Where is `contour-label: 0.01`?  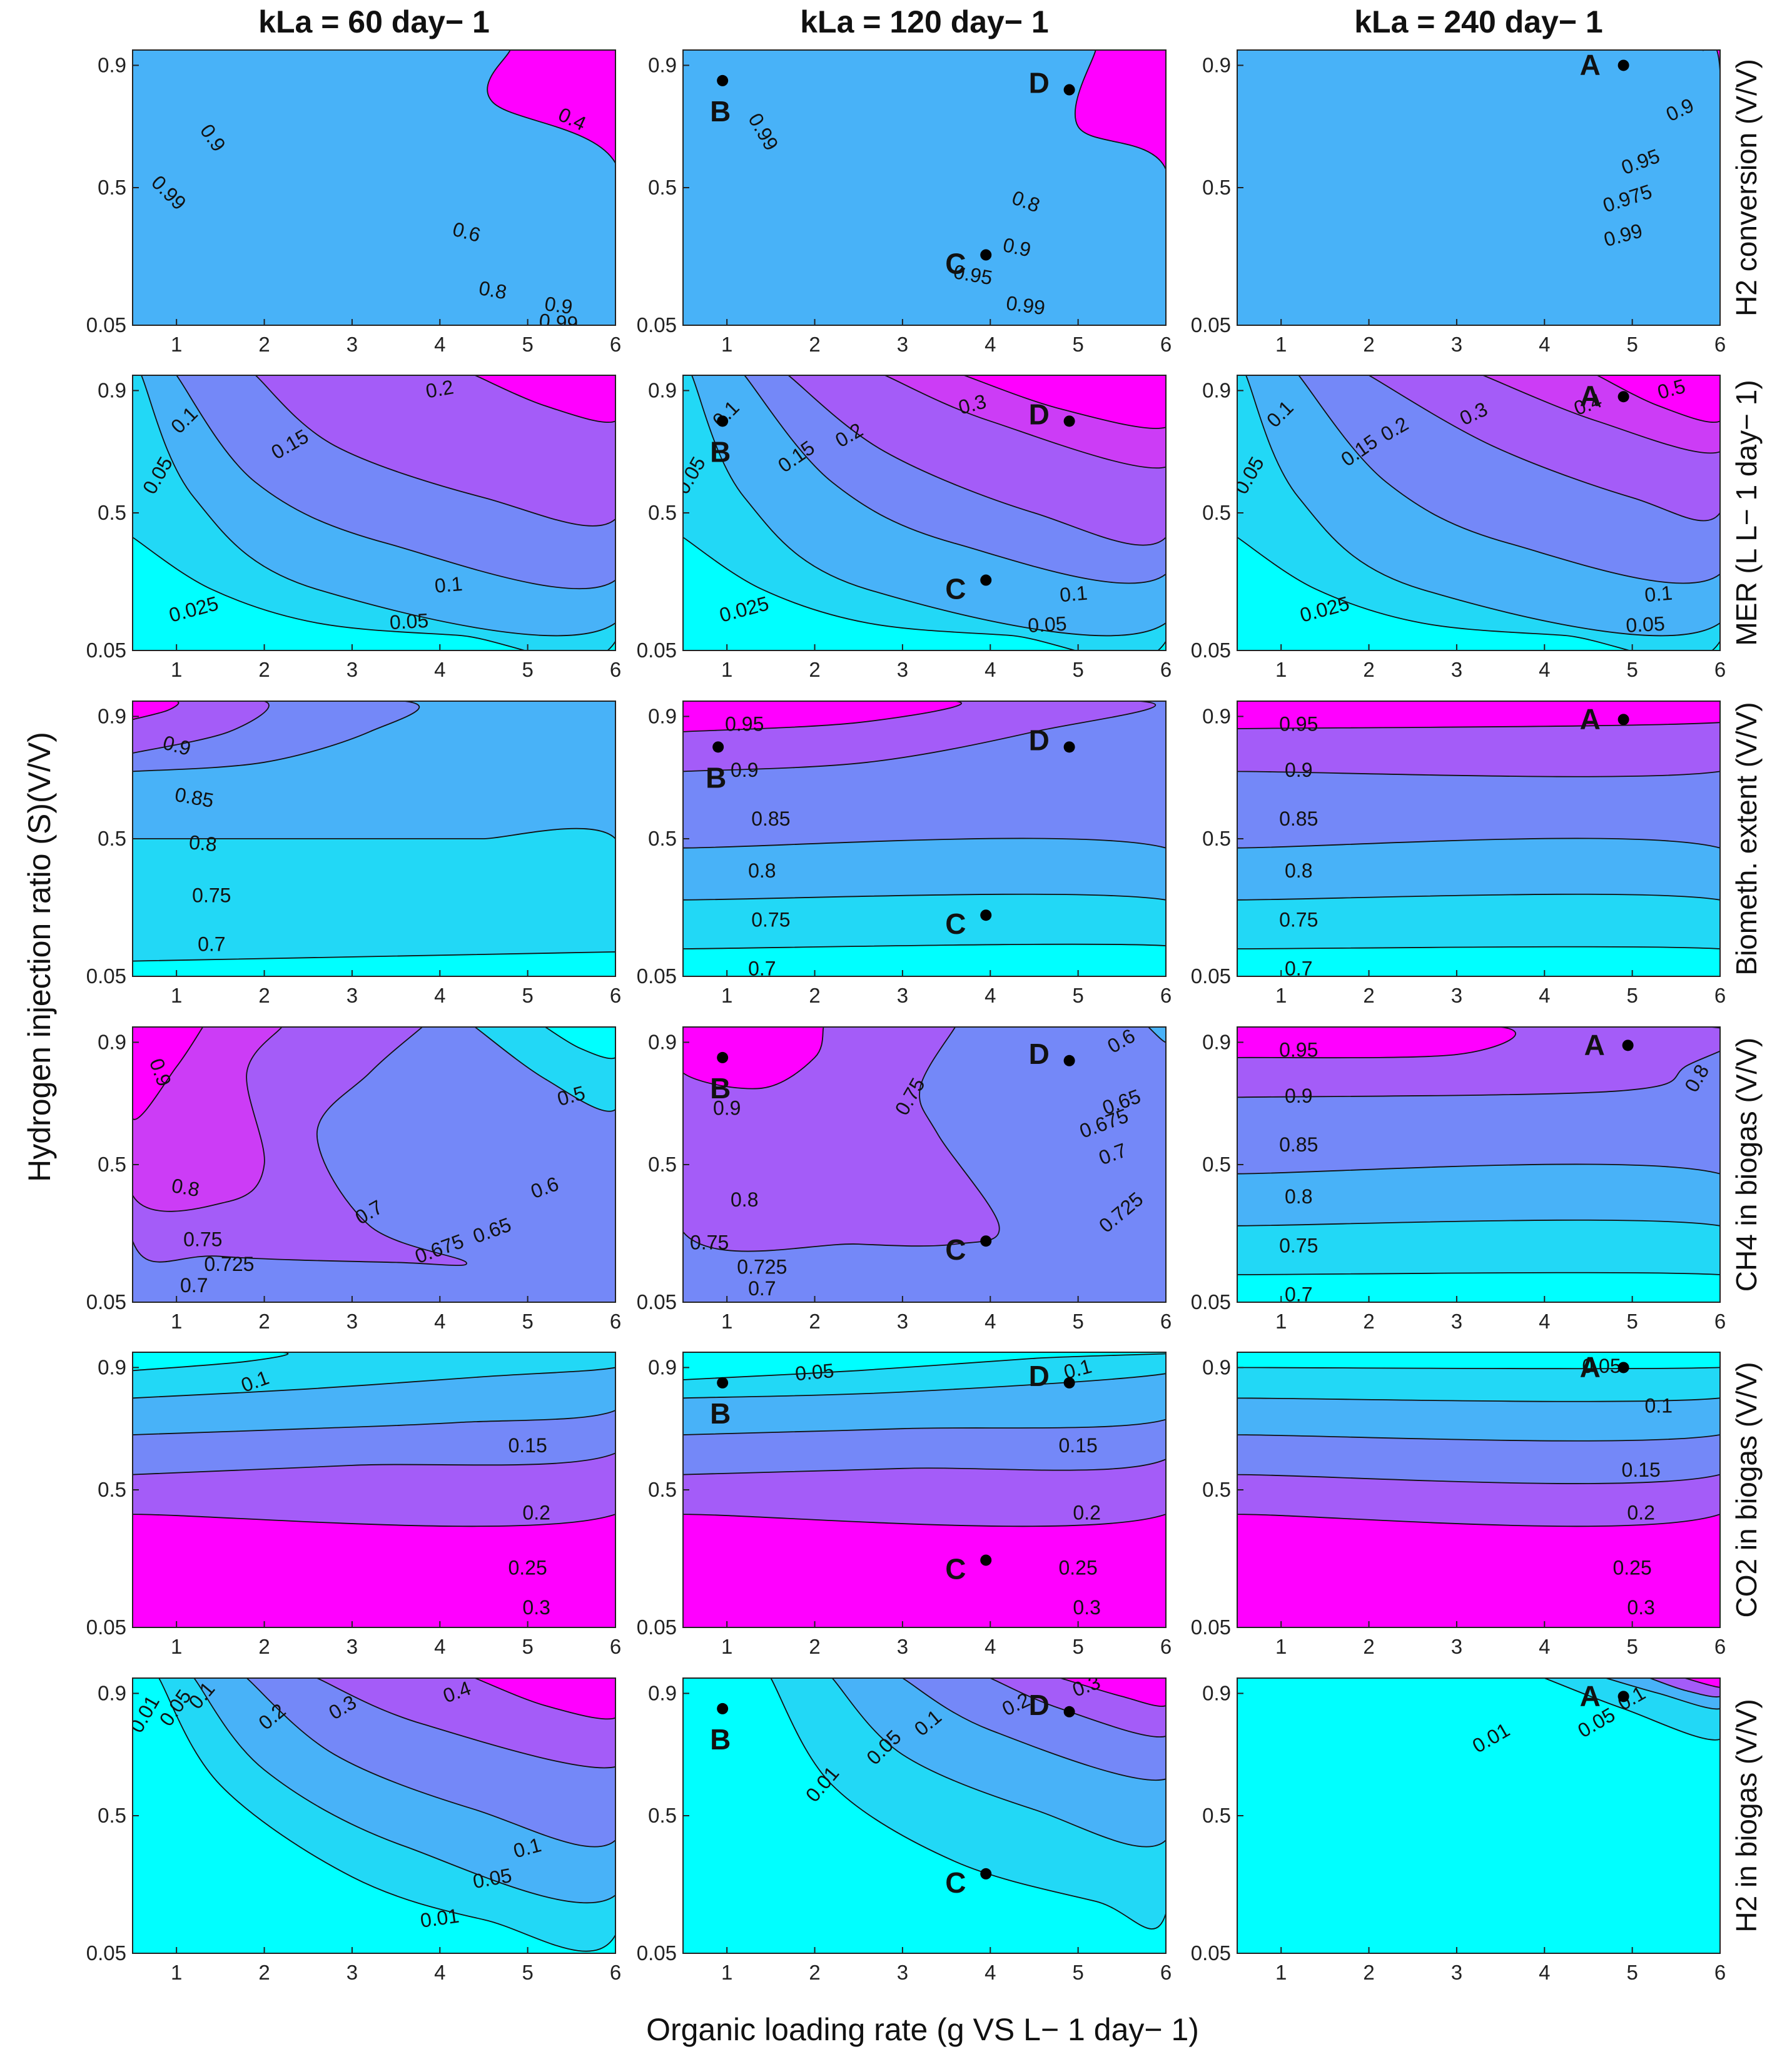
contour-label: 0.01 is located at coordinates (440, 1918).